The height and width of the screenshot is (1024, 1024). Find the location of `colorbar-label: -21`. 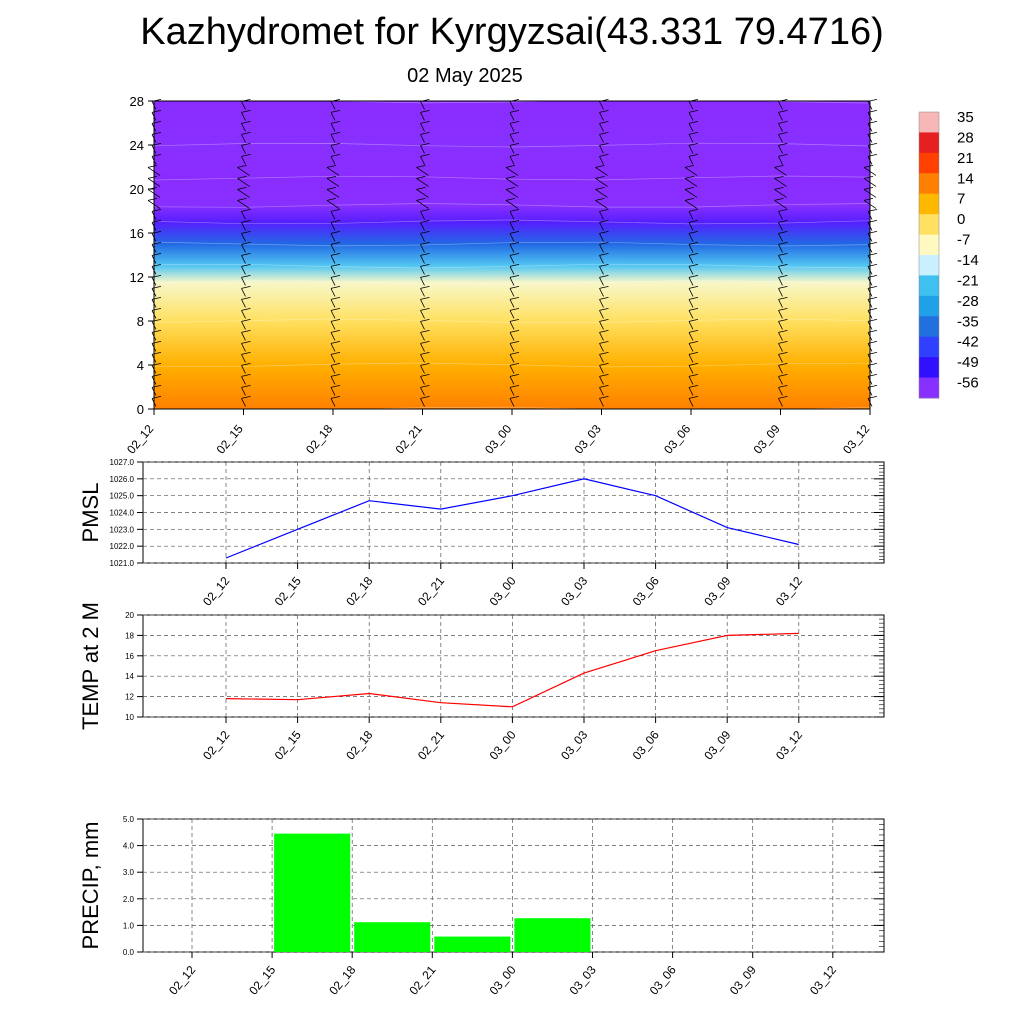

colorbar-label: -21 is located at coordinates (968, 280).